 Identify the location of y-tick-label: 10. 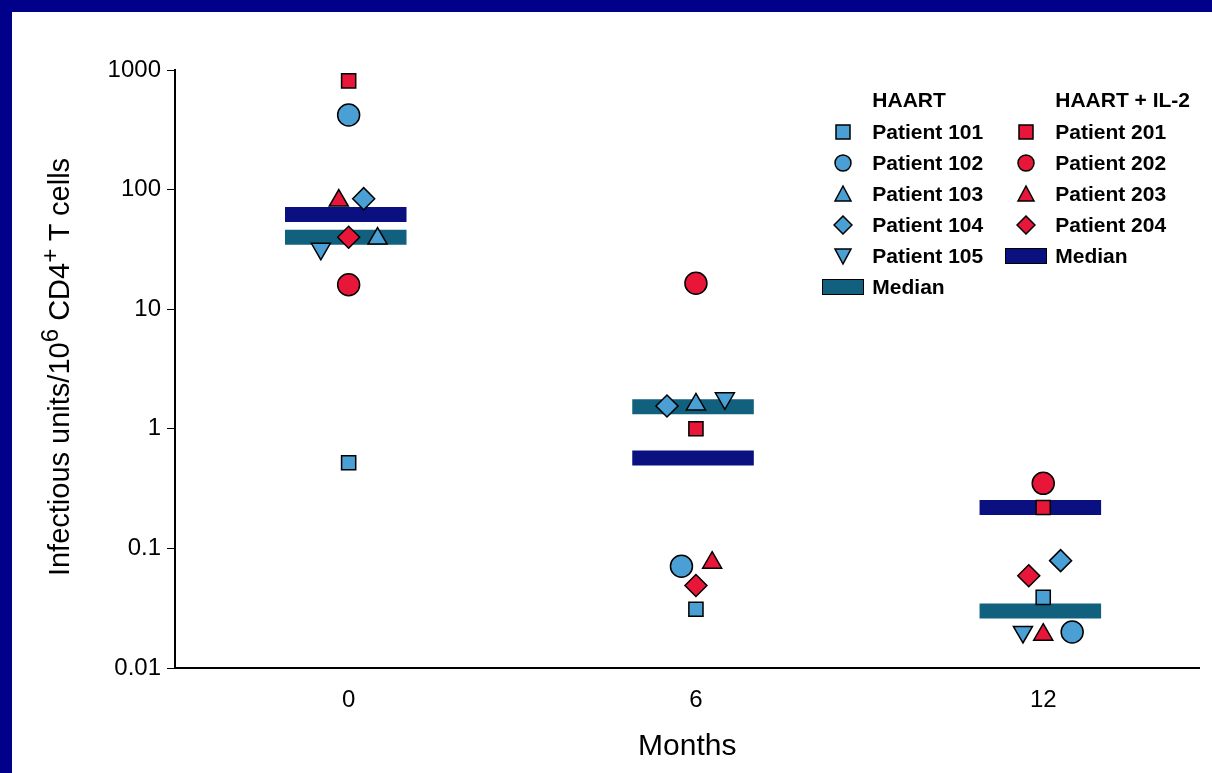
(147, 307).